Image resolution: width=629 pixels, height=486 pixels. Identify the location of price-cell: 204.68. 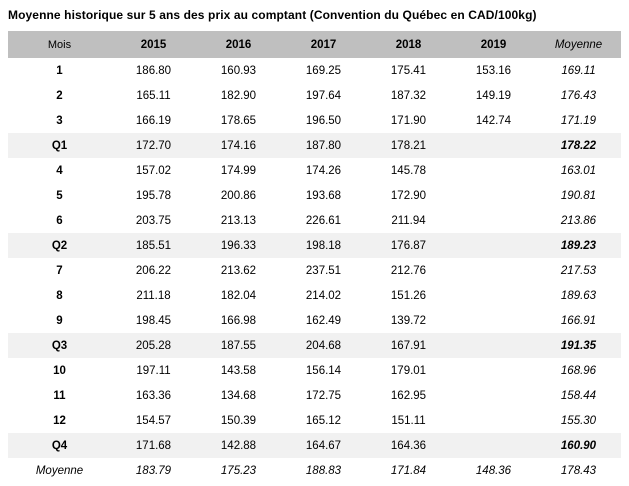
(323, 345).